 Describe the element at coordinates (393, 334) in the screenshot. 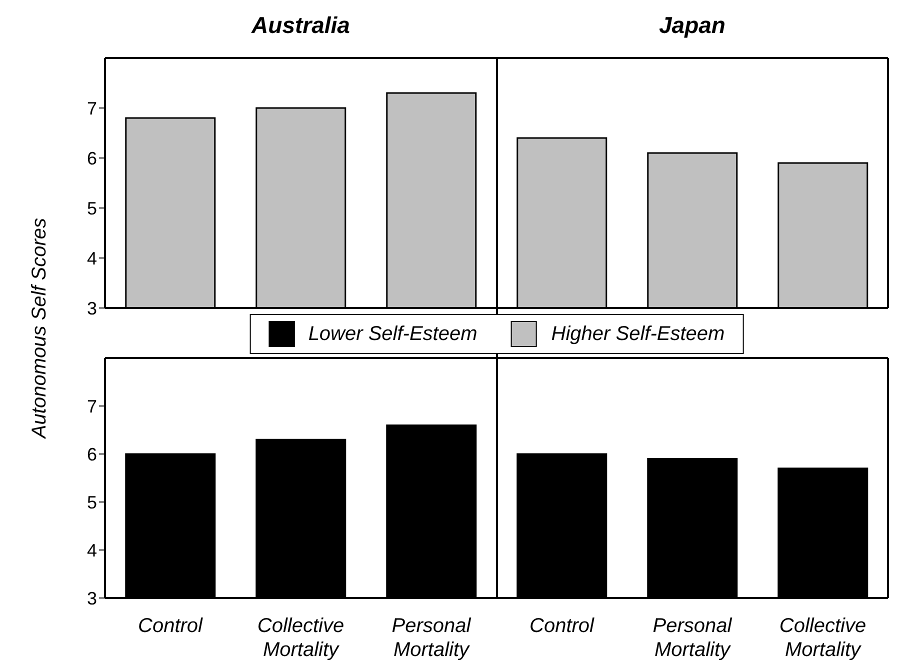

I see `legend-label: Lower Self-Esteem` at that location.